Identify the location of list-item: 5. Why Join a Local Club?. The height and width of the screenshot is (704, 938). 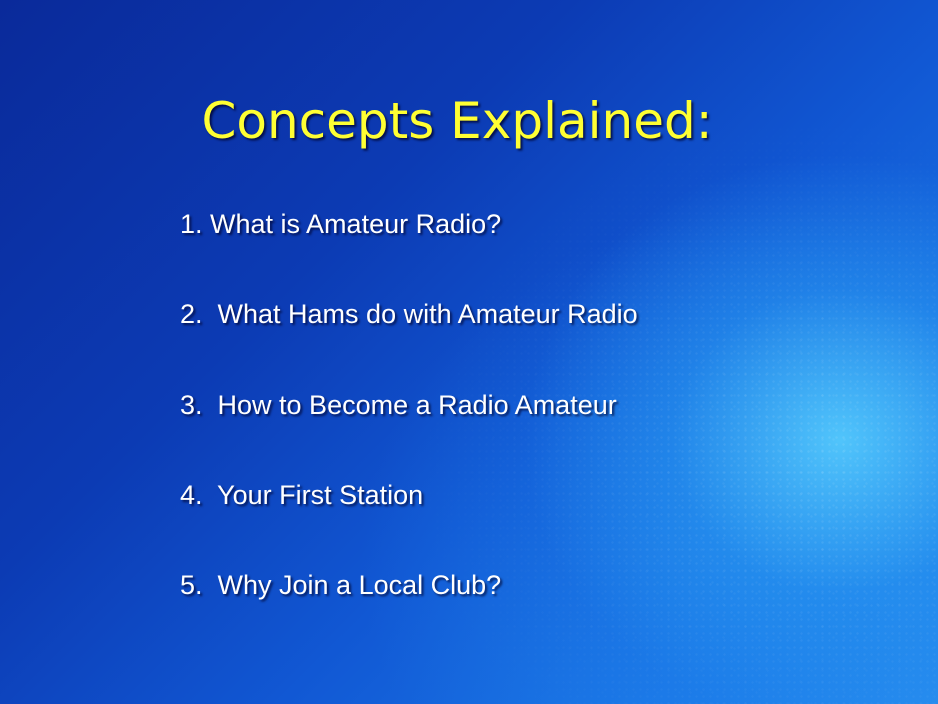
(341, 585).